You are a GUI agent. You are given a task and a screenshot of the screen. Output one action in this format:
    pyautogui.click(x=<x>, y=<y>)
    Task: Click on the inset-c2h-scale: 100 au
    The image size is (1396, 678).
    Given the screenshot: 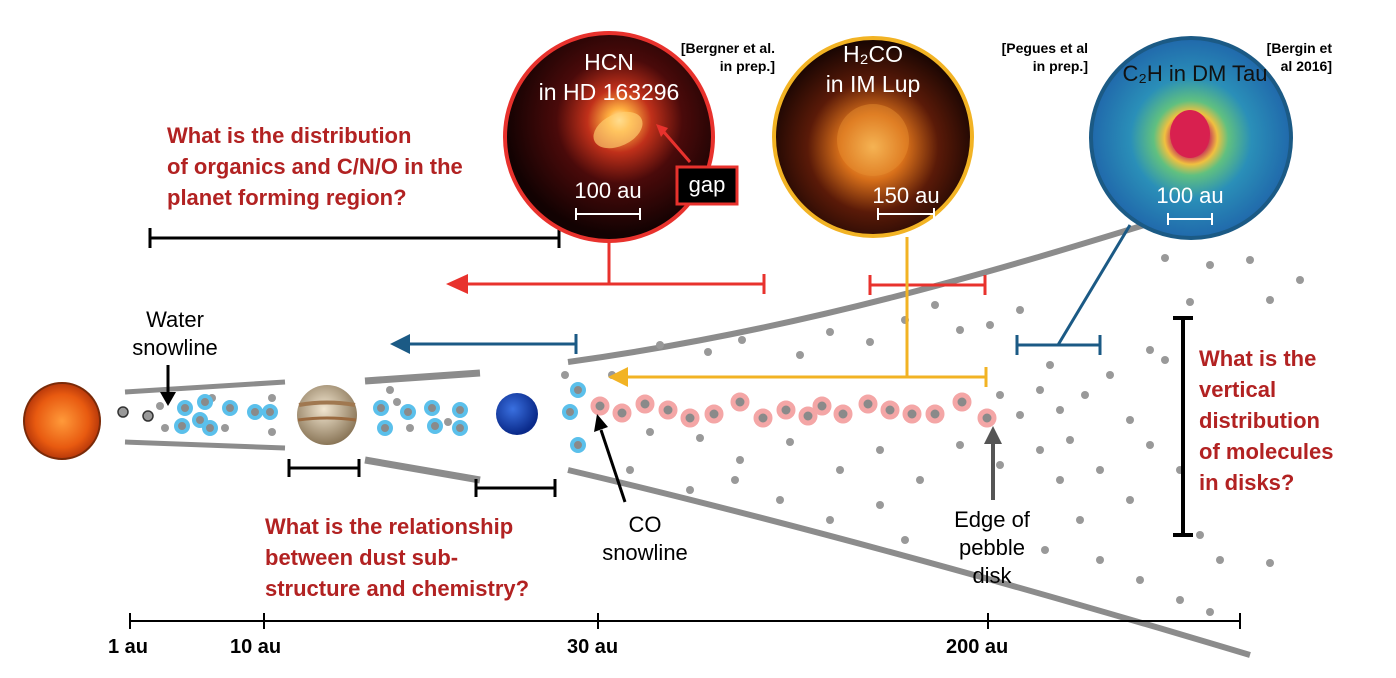 What is the action you would take?
    pyautogui.click(x=1190, y=195)
    